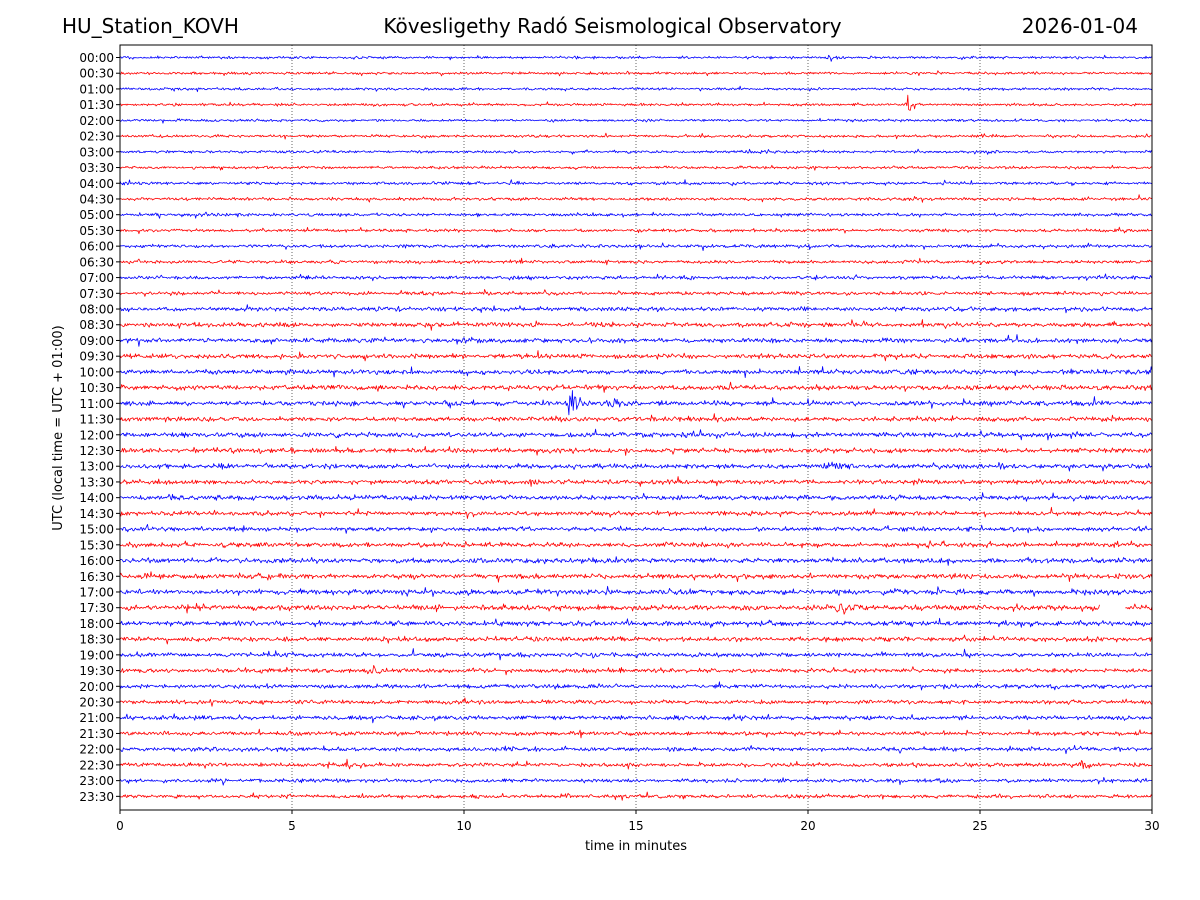 This screenshot has height=900, width=1200. Describe the element at coordinates (96, 435) in the screenshot. I see `y-tick-label: 12:00` at that location.